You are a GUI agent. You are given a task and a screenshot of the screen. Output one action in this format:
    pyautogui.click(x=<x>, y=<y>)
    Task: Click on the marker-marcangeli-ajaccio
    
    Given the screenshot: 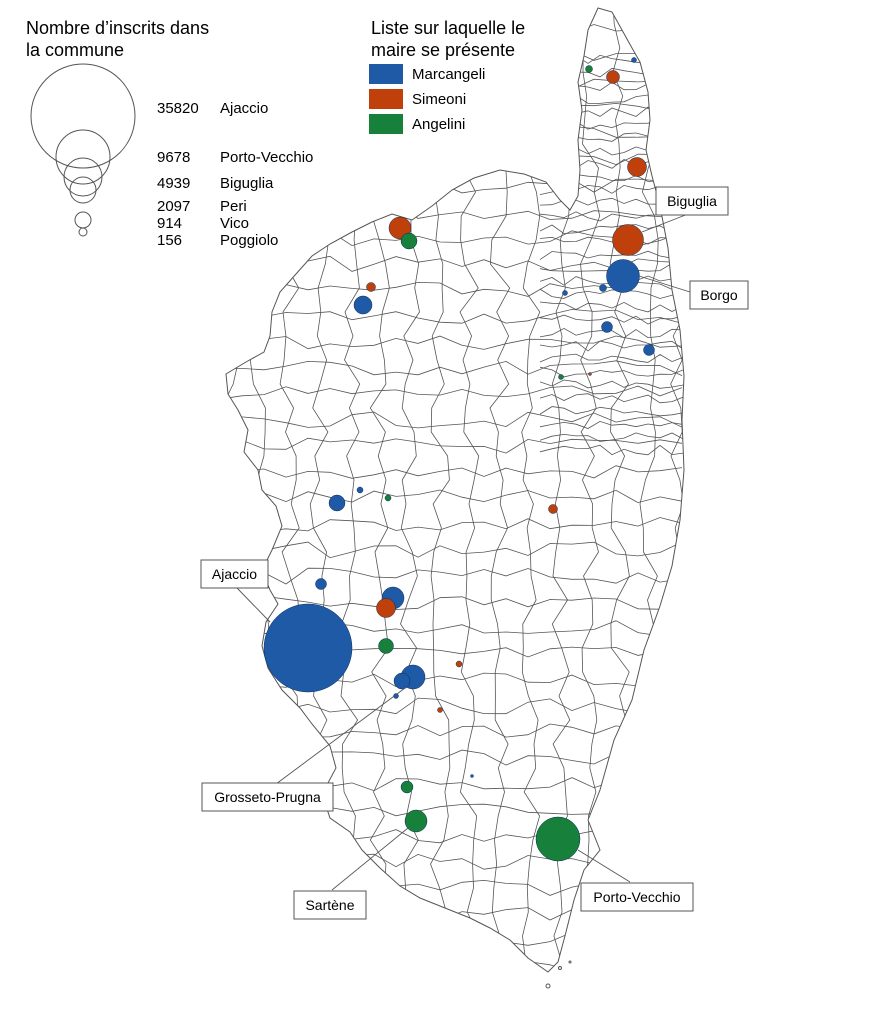 What is the action you would take?
    pyautogui.click(x=308, y=648)
    